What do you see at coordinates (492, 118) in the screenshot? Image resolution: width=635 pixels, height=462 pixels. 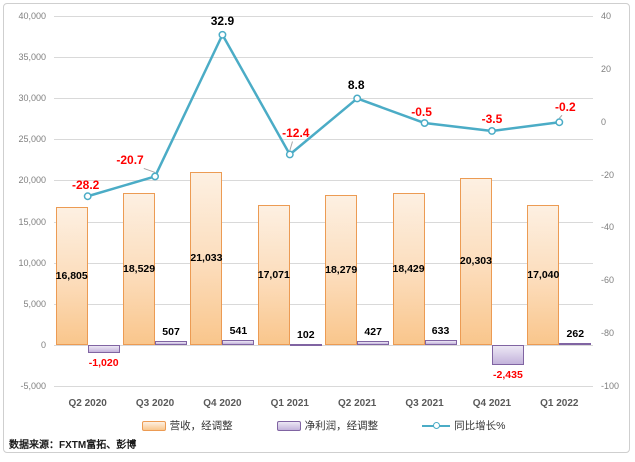 I see `yoy-value-label: -3.5` at bounding box center [492, 118].